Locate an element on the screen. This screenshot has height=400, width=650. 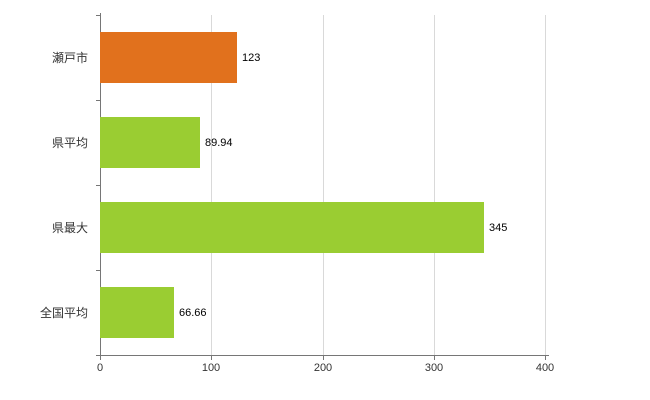
bar-value-label: 66.66 is located at coordinates (193, 312).